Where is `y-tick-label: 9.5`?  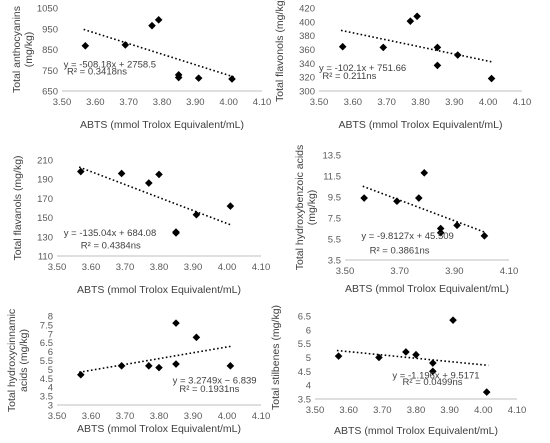 y-tick-label: 9.5 is located at coordinates (334, 198).